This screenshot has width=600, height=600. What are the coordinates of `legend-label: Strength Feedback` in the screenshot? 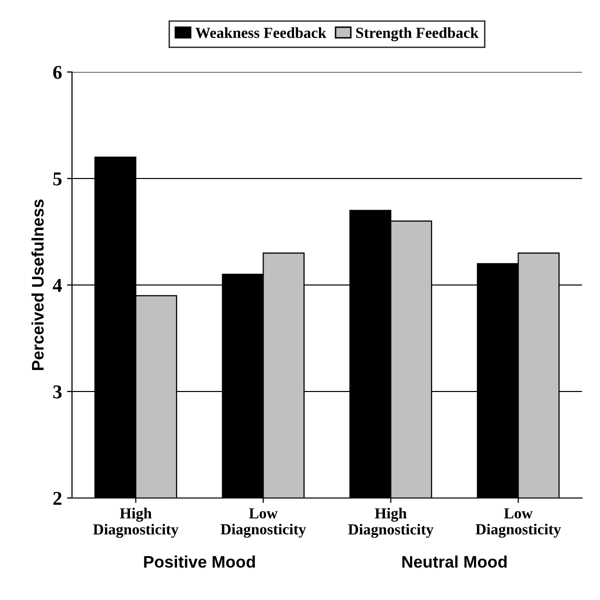 It's located at (417, 34).